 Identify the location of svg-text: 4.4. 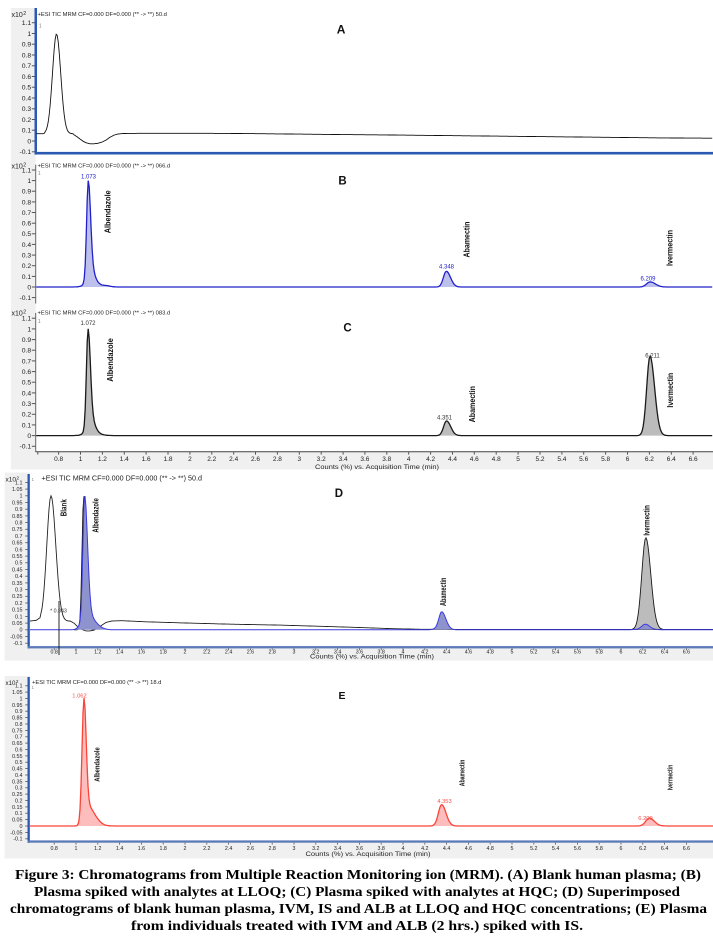
(446, 653).